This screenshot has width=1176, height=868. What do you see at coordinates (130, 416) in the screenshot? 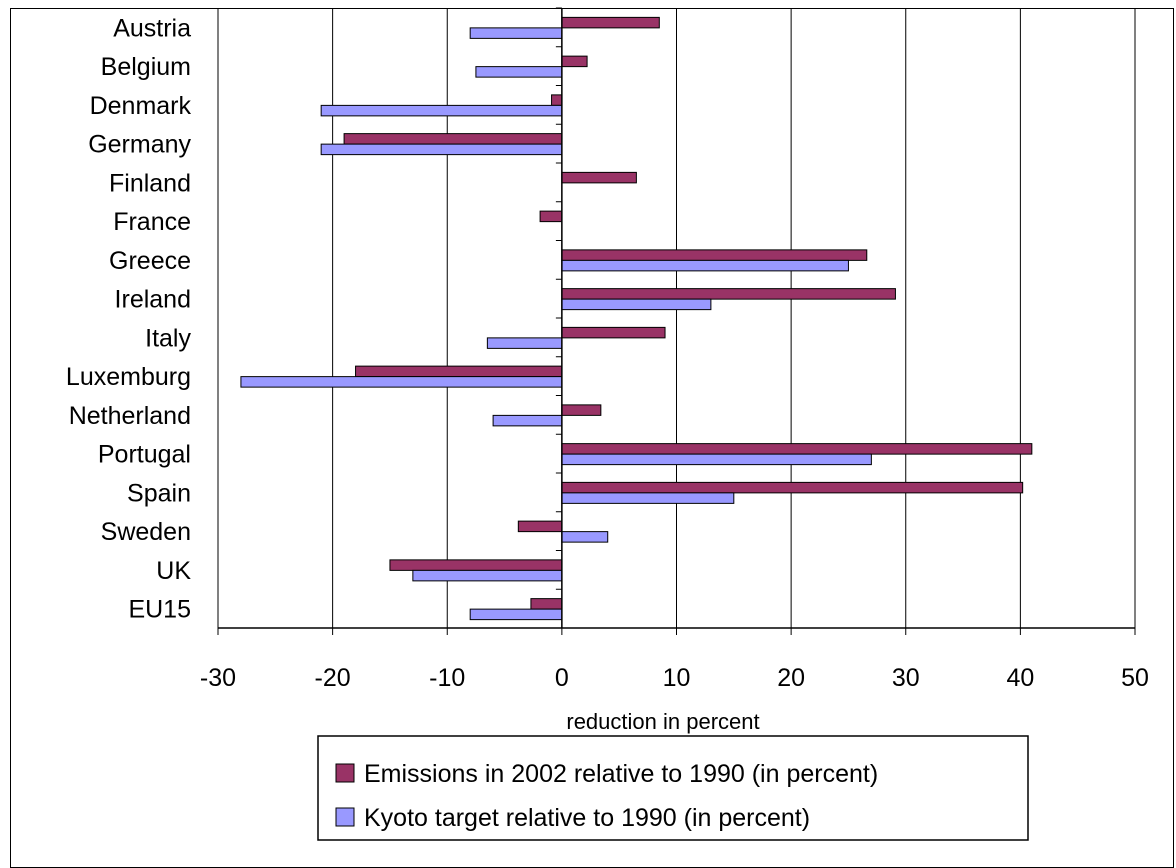
I see `category-label: Netherland` at bounding box center [130, 416].